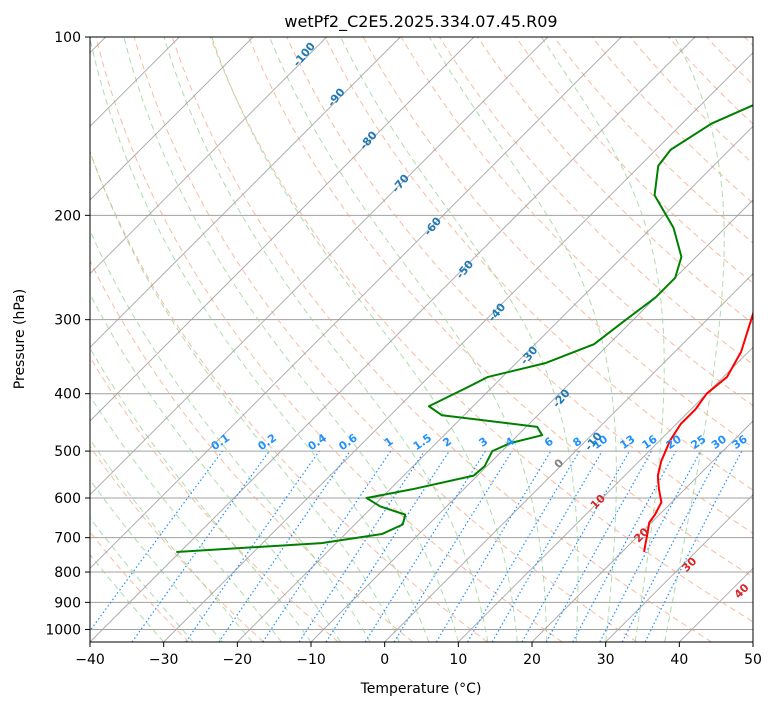  I want to click on y-tick-label: 400, so click(67, 395).